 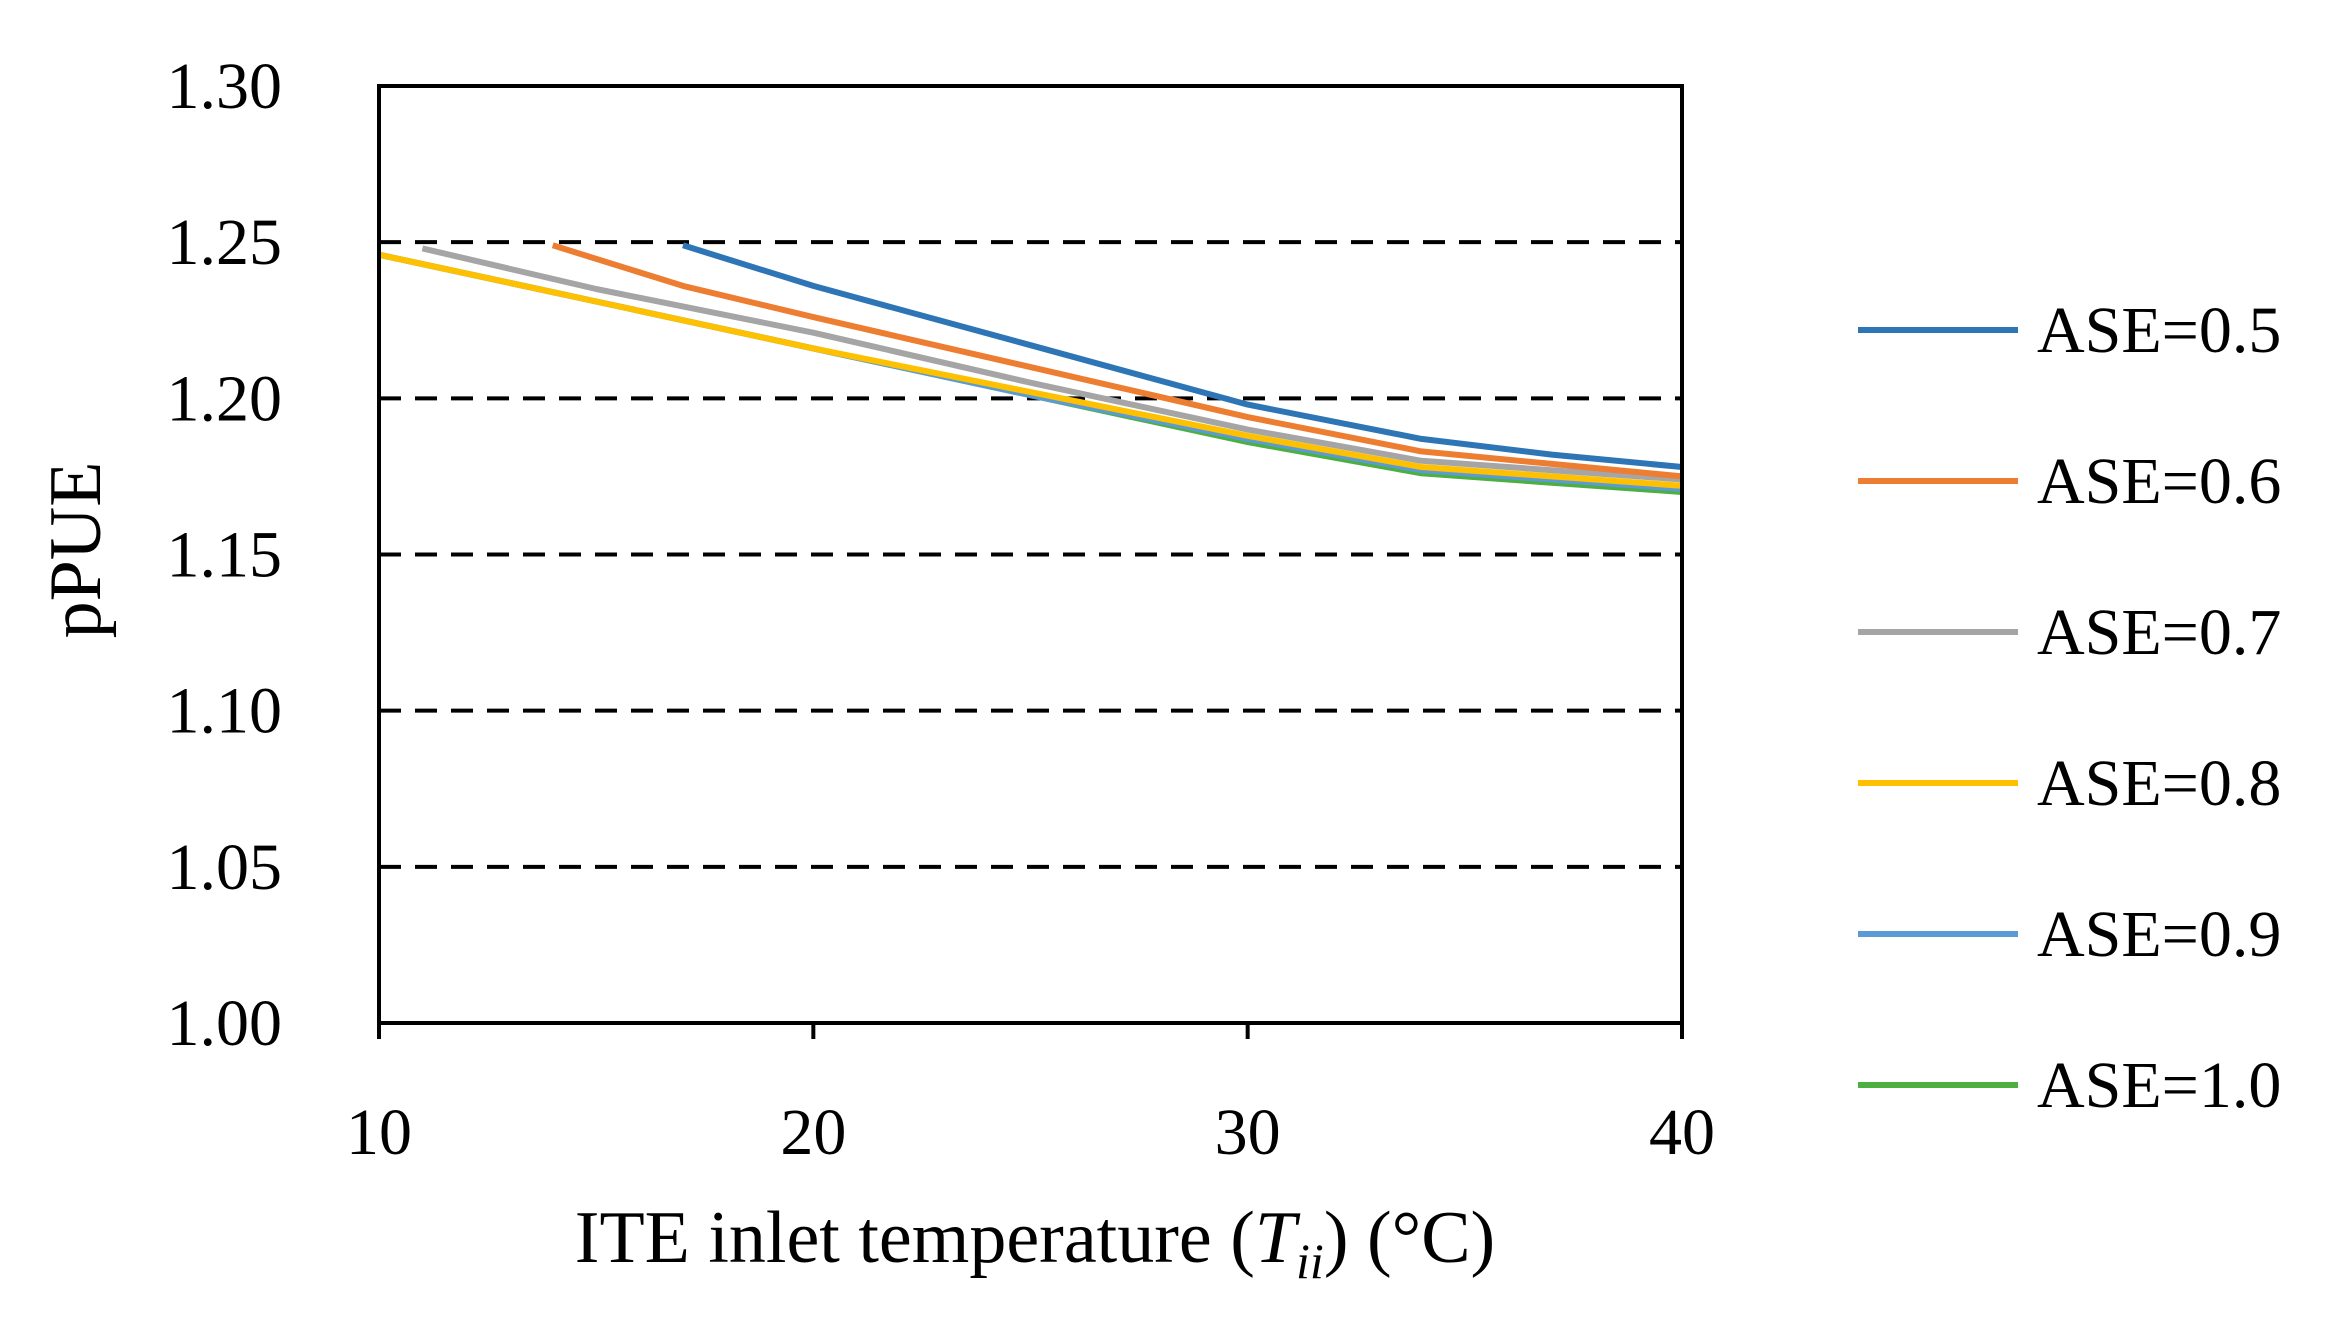 What do you see at coordinates (225, 711) in the screenshot?
I see `y-tick-label: 1.10` at bounding box center [225, 711].